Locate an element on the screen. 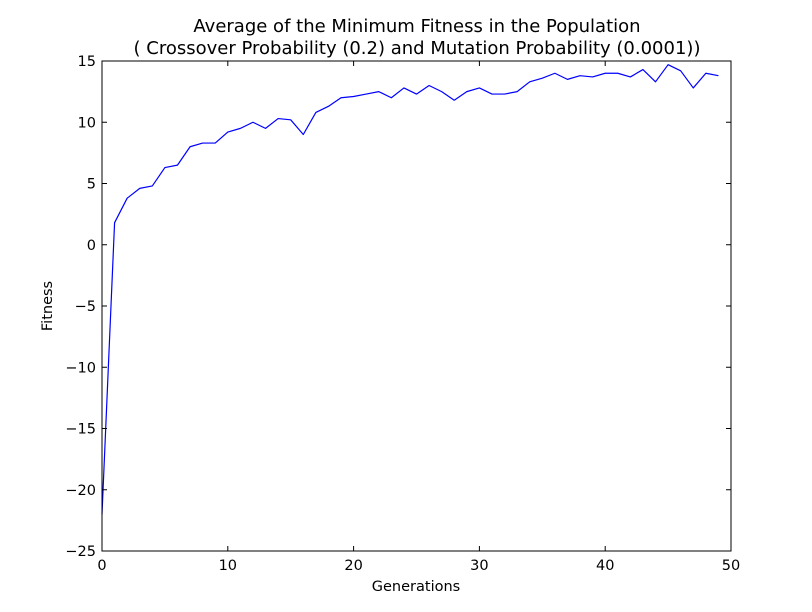 Image resolution: width=812 pixels, height=612 pixels. y-tick-label: −15 is located at coordinates (80, 430).